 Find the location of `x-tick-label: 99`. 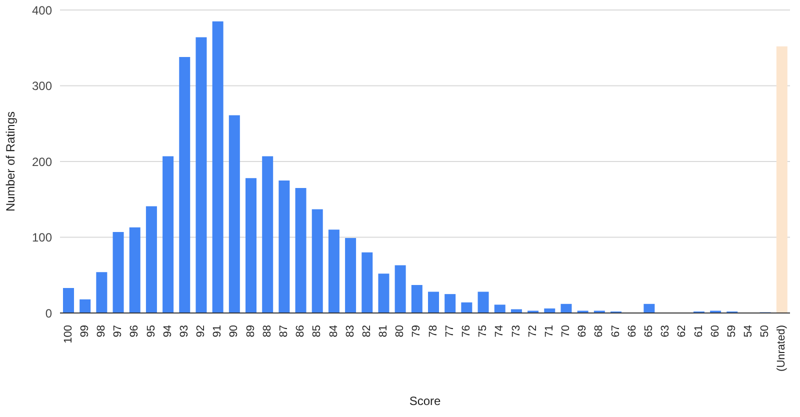

x-tick-label: 99 is located at coordinates (84, 331).